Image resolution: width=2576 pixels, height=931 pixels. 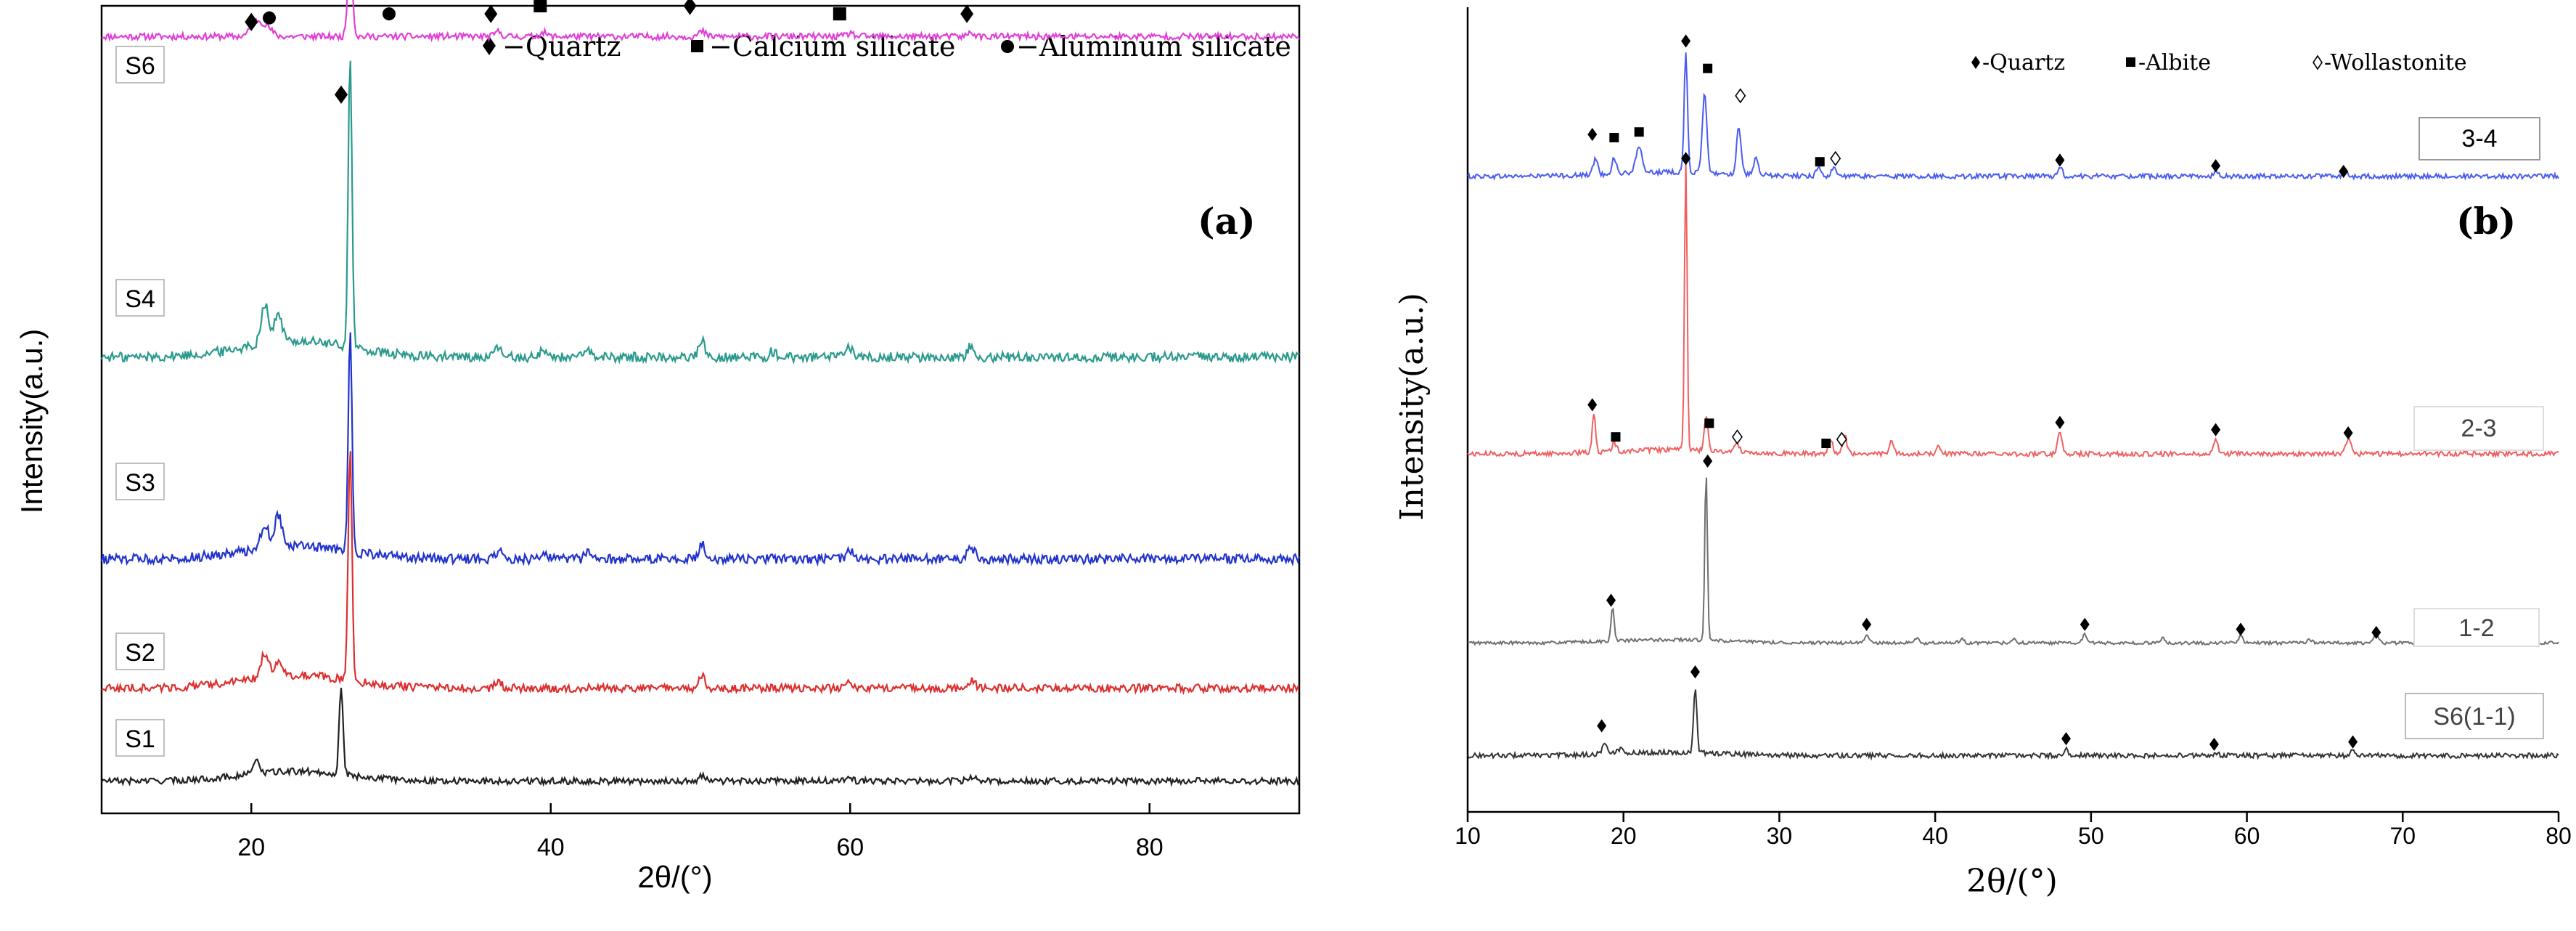 What do you see at coordinates (2014, 830) in the screenshot?
I see `x-axis-b-ticks: 10 20 30 40 50 60 70 80` at bounding box center [2014, 830].